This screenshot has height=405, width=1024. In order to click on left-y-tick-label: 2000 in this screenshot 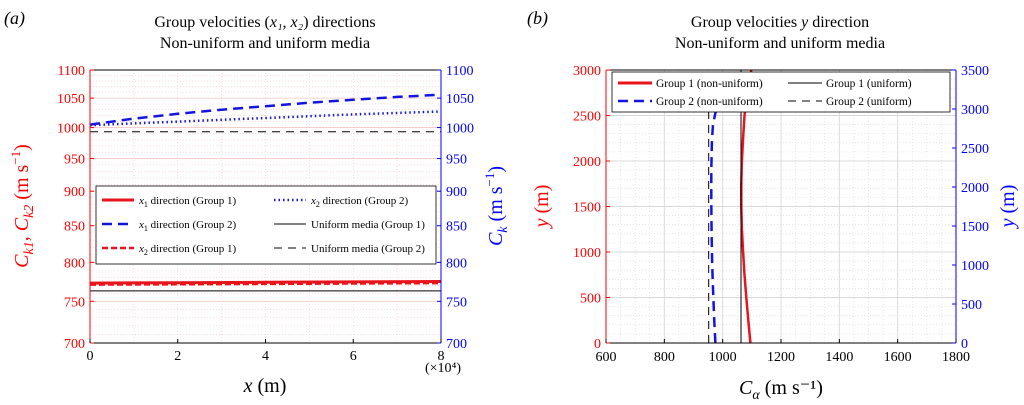, I will do `click(587, 162)`.